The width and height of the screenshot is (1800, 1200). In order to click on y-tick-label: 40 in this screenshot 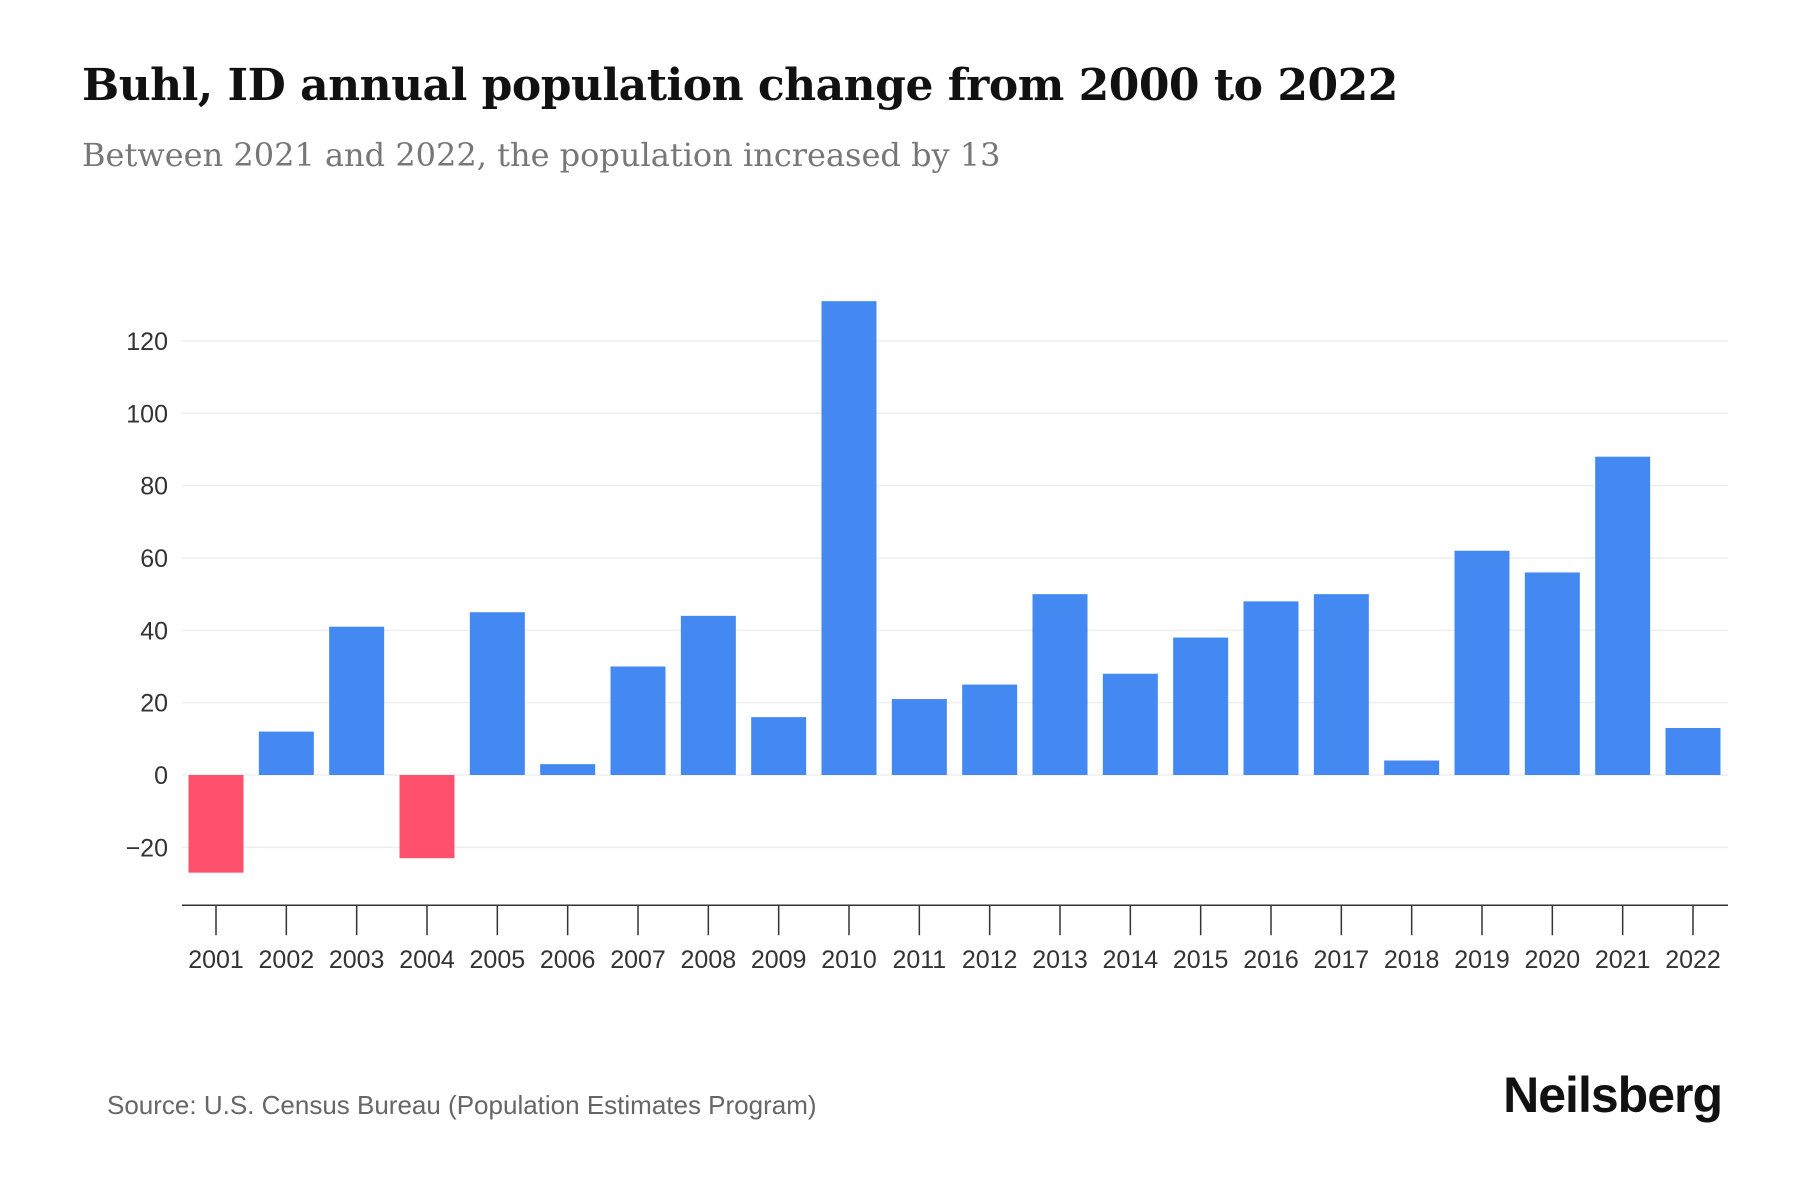, I will do `click(154, 631)`.